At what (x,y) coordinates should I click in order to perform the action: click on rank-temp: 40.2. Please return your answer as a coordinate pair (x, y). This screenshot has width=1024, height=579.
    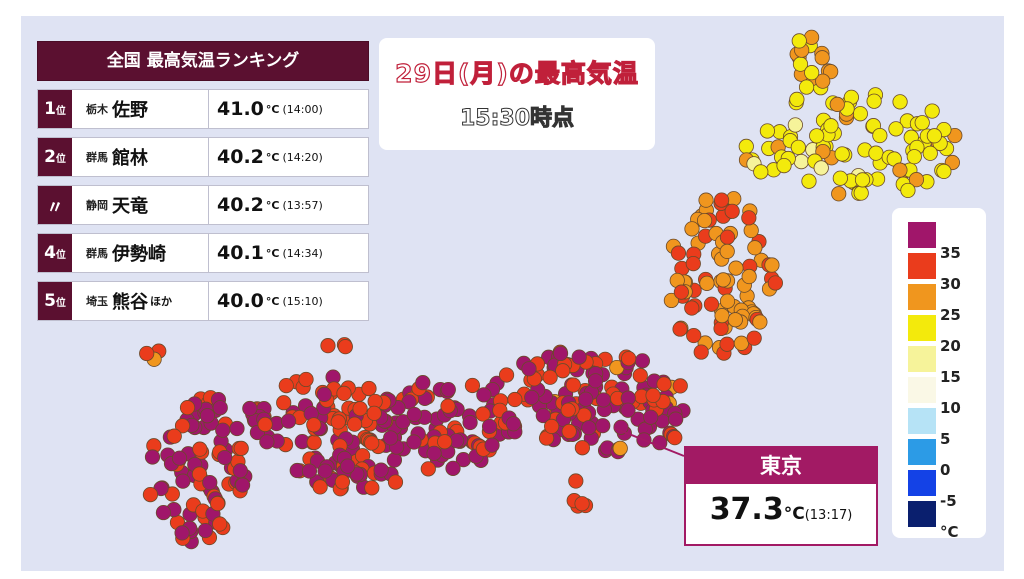
    Looking at the image, I should click on (240, 205).